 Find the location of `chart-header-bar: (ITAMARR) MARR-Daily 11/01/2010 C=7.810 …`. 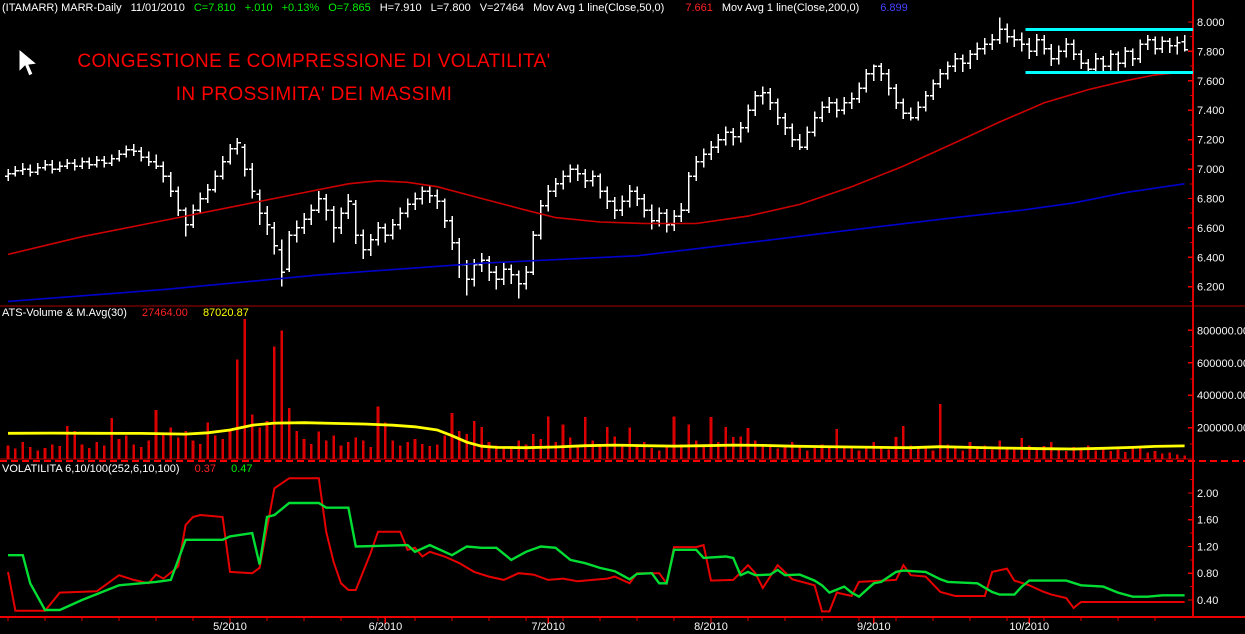

chart-header-bar: (ITAMARR) MARR-Daily 11/01/2010 C=7.810 … is located at coordinates (459, 7).